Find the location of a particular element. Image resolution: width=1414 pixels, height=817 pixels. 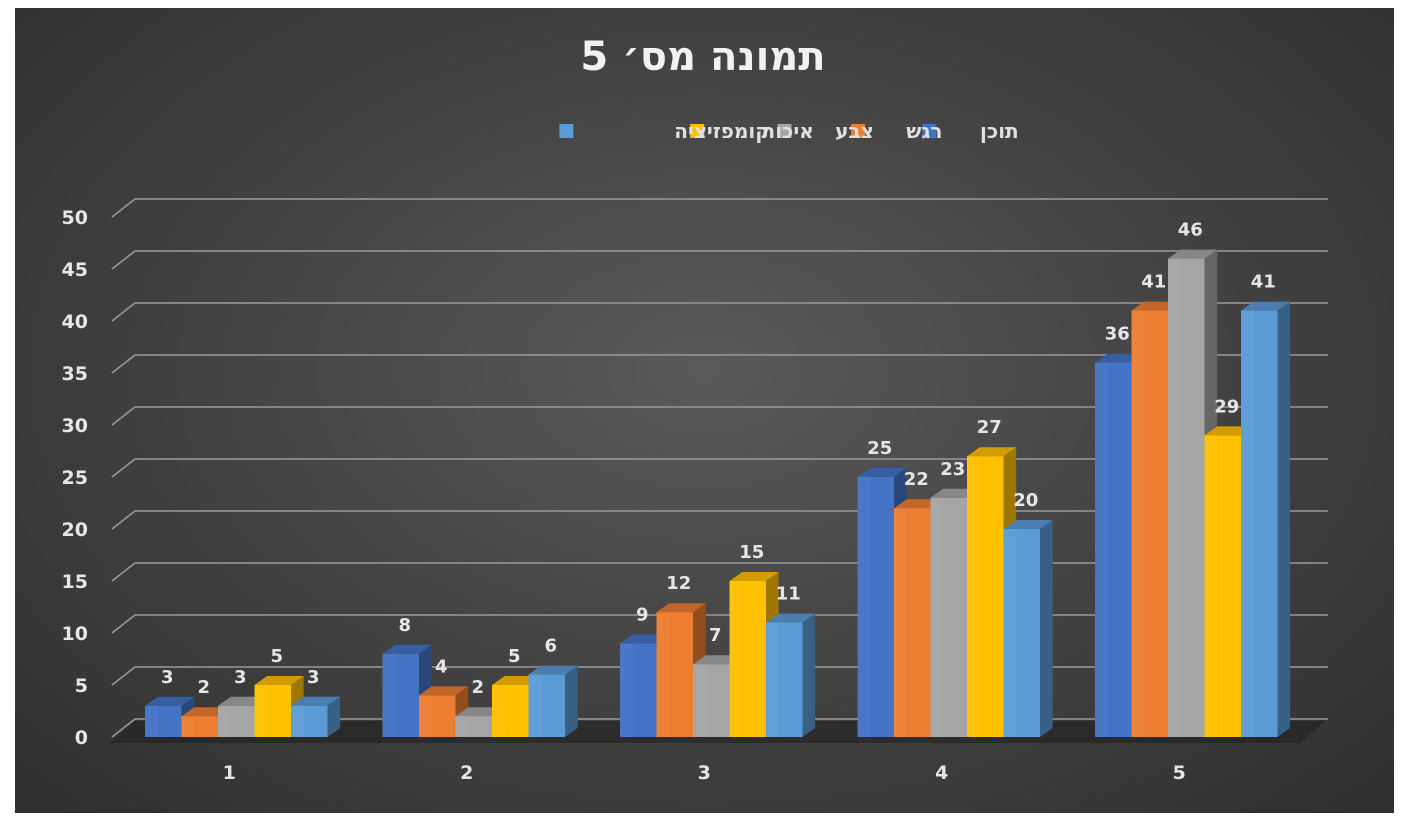

legend-label: קומפזיציה is located at coordinates (722, 131).